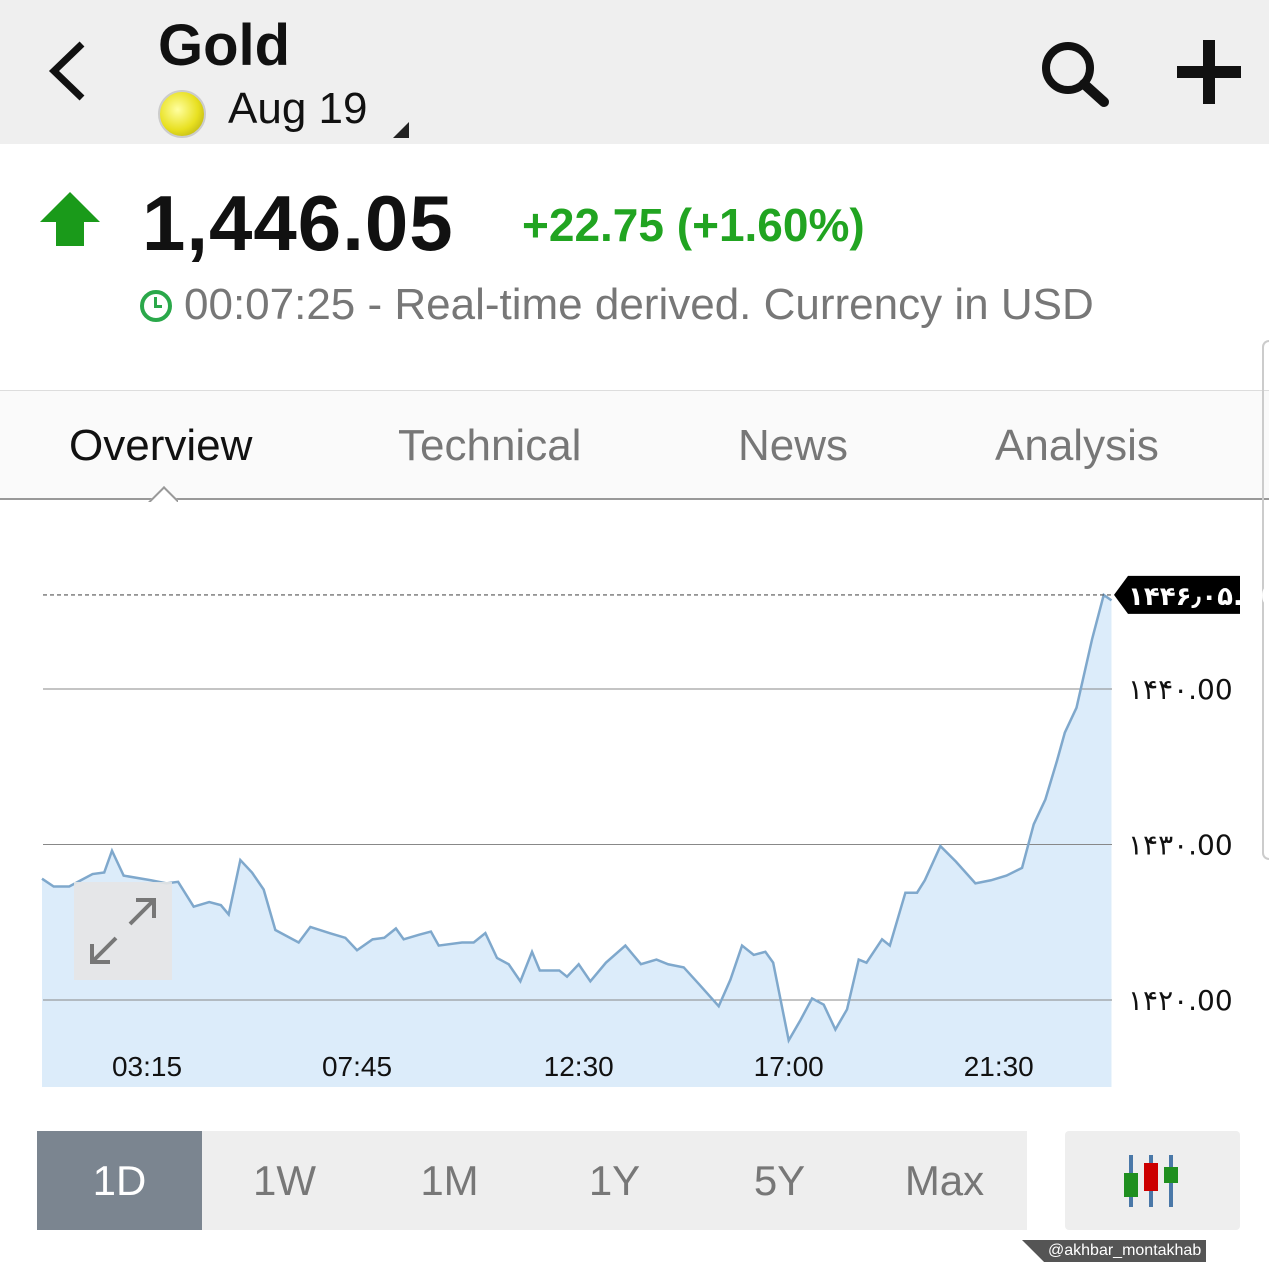 The image size is (1269, 1280). What do you see at coordinates (224, 45) in the screenshot?
I see `instrument-title: Gold` at bounding box center [224, 45].